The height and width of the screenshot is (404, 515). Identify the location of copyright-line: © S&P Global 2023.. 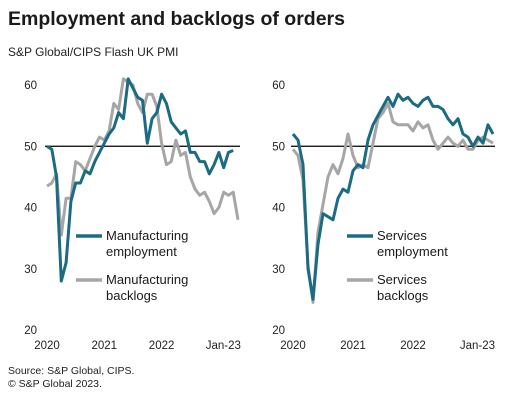
(55, 384).